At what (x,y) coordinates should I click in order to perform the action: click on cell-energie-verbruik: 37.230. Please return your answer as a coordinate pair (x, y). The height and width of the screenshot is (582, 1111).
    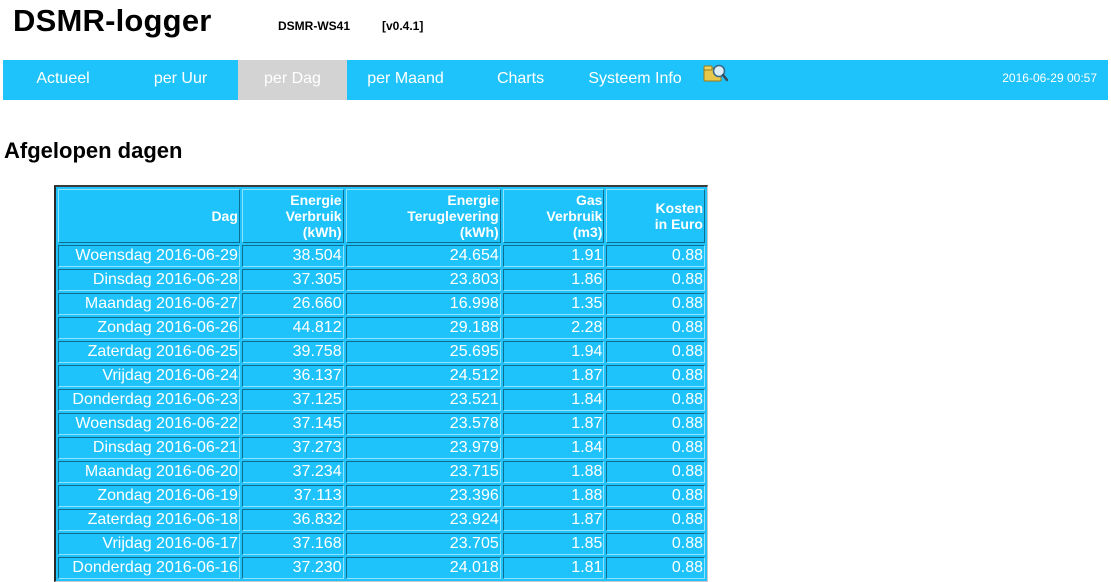
    Looking at the image, I should click on (292, 568).